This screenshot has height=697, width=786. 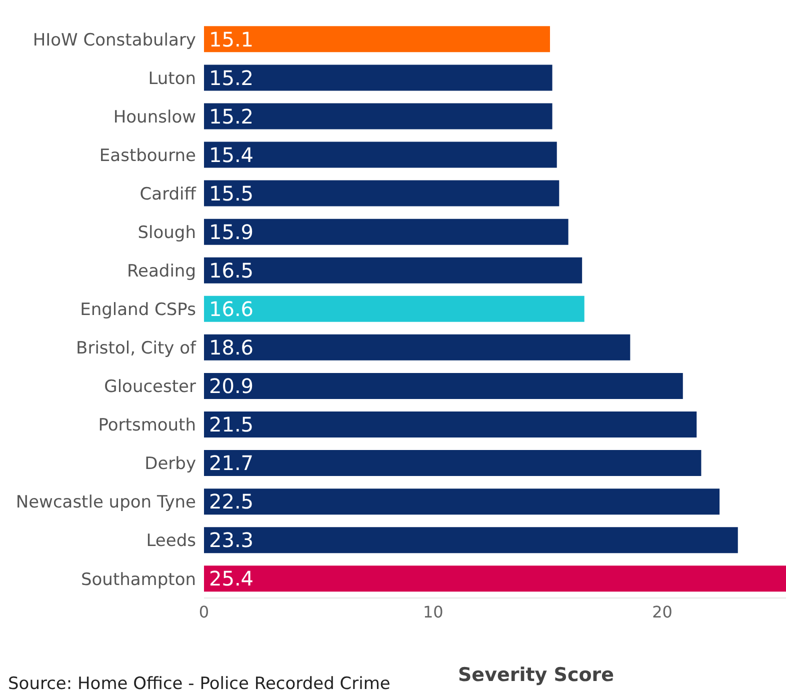 I want to click on y-tick-label: Luton, so click(x=172, y=78).